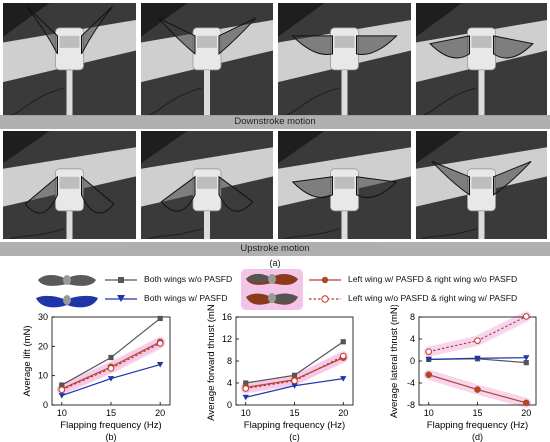  What do you see at coordinates (227, 339) in the screenshot?
I see `y-tick-label: 12` at bounding box center [227, 339].